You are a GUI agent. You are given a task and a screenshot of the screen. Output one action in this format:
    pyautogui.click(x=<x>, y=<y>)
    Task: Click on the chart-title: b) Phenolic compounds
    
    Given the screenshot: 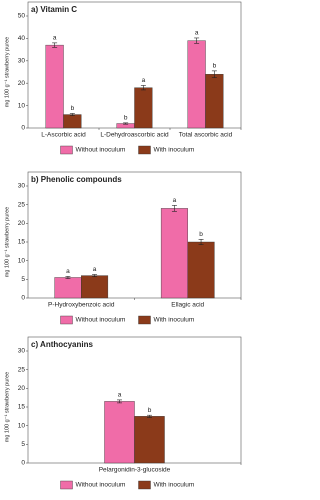 What is the action you would take?
    pyautogui.click(x=76, y=179)
    